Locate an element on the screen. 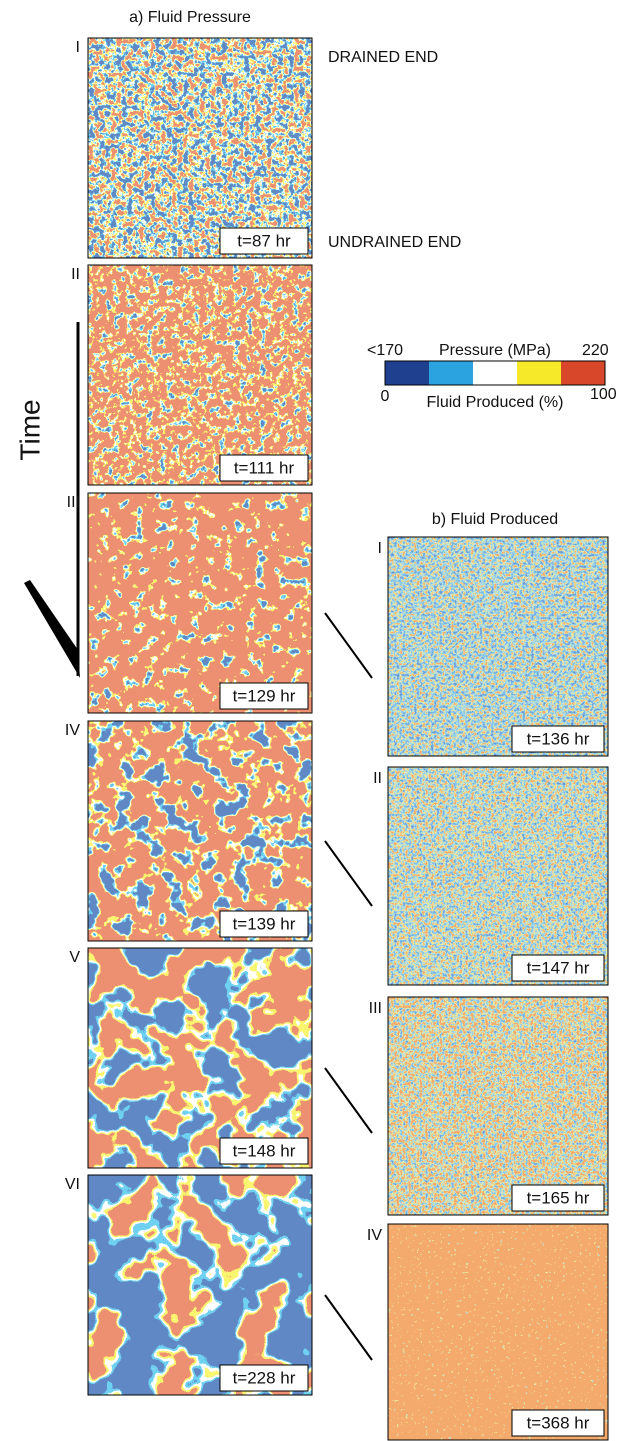 The height and width of the screenshot is (1441, 632). pressure-min: <170 is located at coordinates (385, 350).